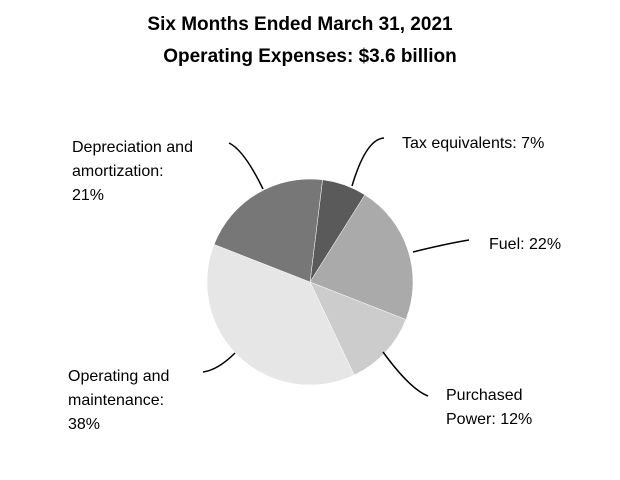  What do you see at coordinates (489, 408) in the screenshot?
I see `label-purchased-power: Purchased Power: 12%` at bounding box center [489, 408].